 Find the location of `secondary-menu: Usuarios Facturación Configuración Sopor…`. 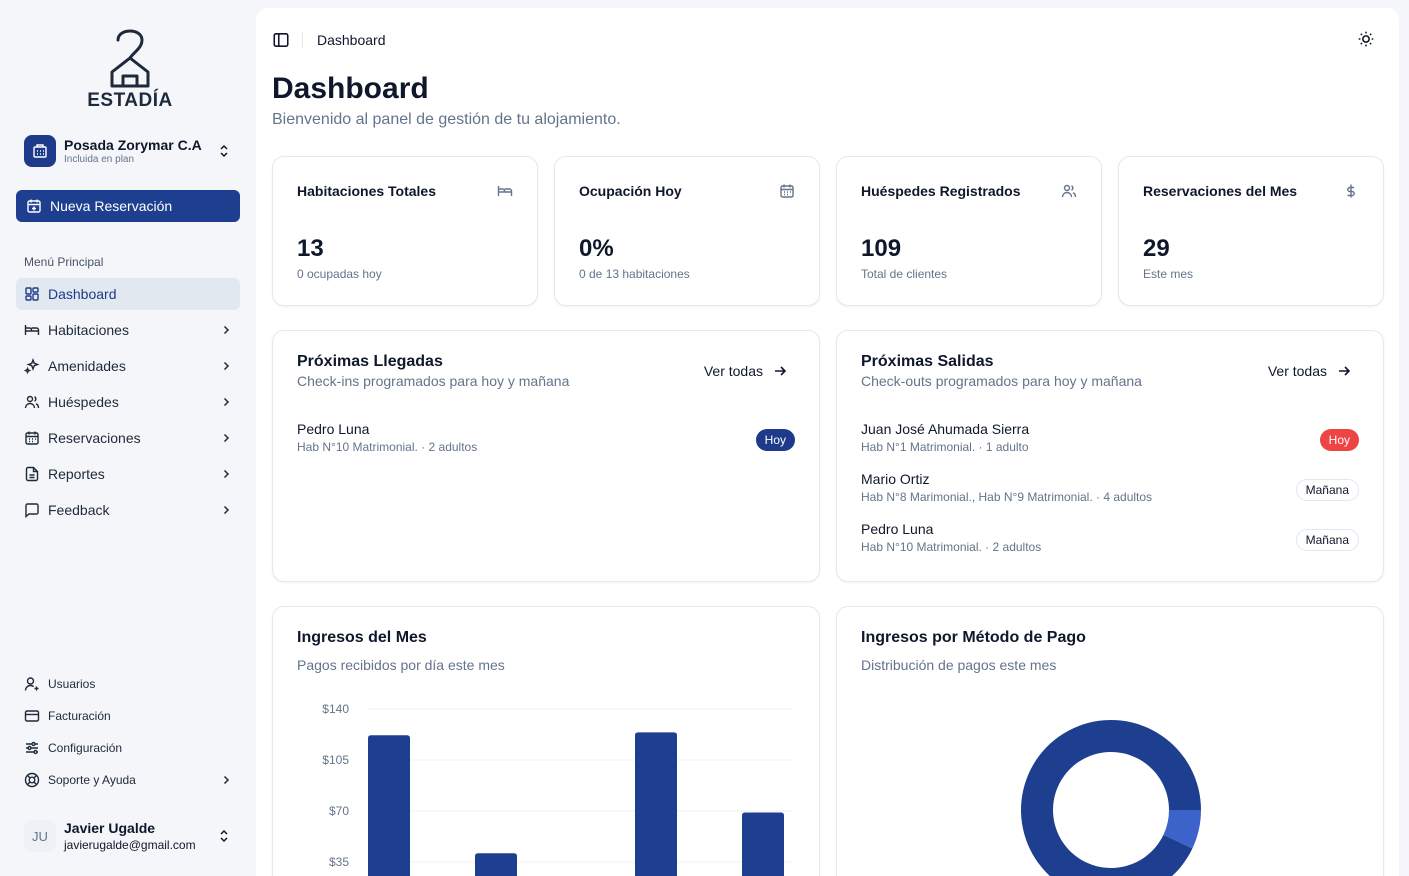

secondary-menu: Usuarios Facturación Configuración Sopor… is located at coordinates (128, 734).